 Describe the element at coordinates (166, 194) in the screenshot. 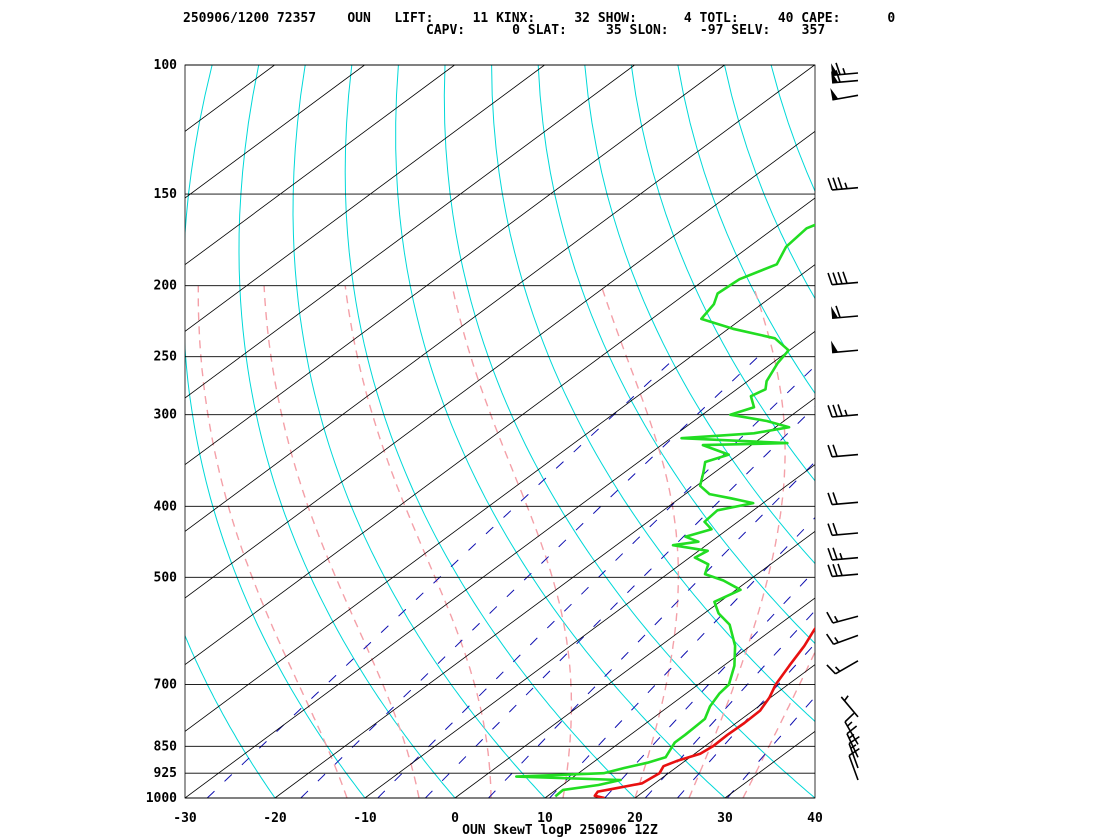

I see `pressure-tick-label: 150` at that location.